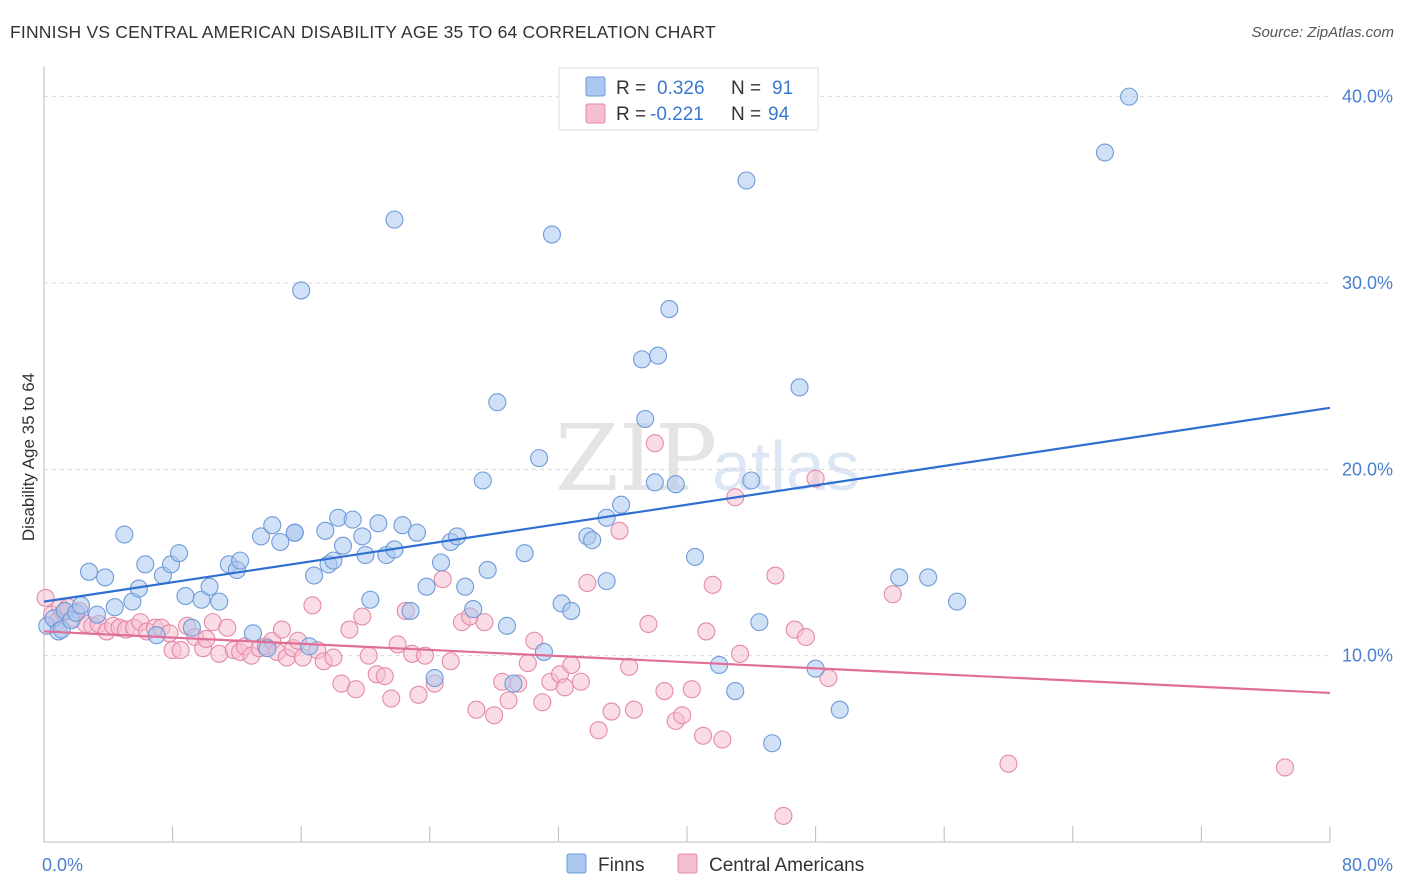 This screenshot has width=1406, height=892. Describe the element at coordinates (28, 457) in the screenshot. I see `y-axis-label: Disability Age 35 to 64` at that location.